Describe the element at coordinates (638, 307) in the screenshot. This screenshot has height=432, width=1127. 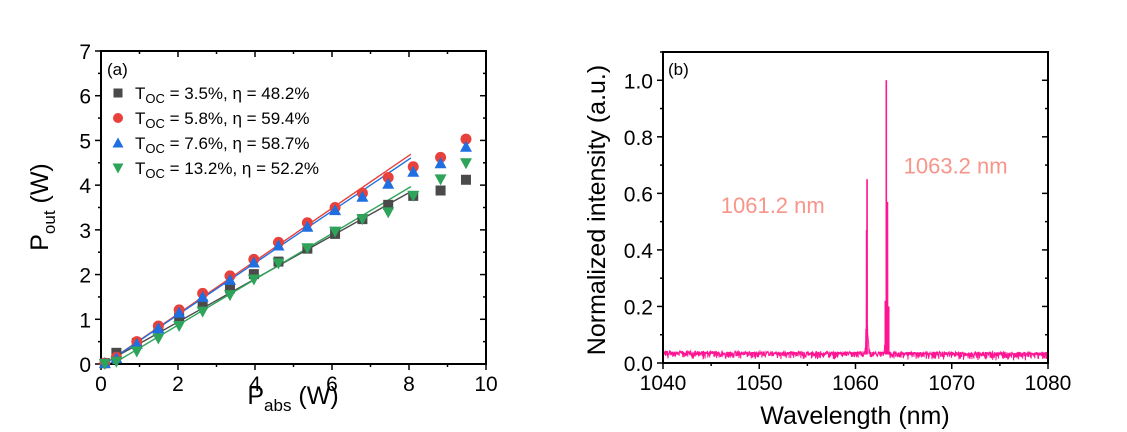
I see `y-tick-label: 0.2` at that location.